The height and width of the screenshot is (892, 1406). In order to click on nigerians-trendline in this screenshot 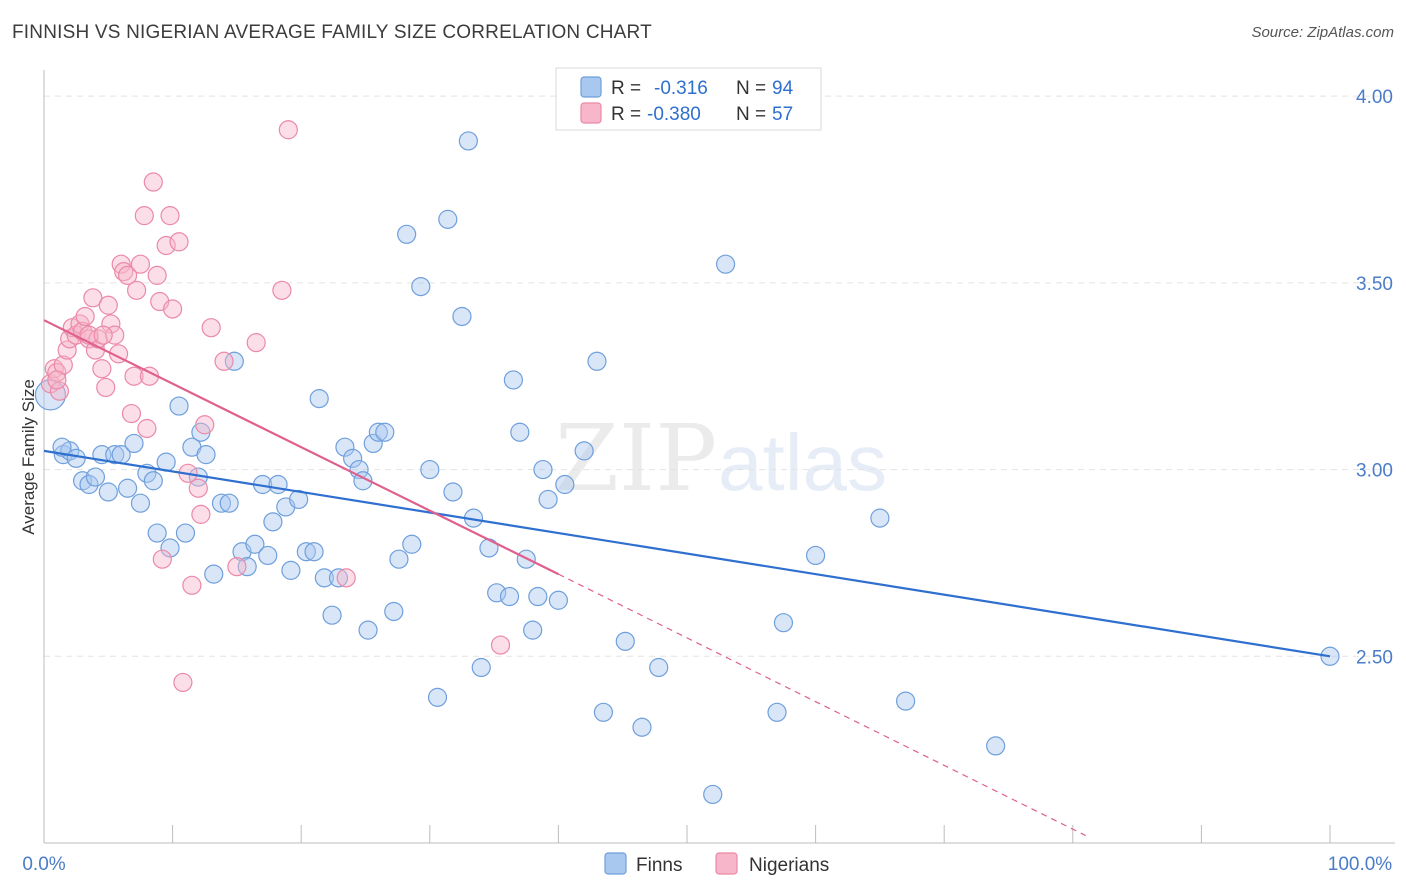, I will do `click(301, 447)`.